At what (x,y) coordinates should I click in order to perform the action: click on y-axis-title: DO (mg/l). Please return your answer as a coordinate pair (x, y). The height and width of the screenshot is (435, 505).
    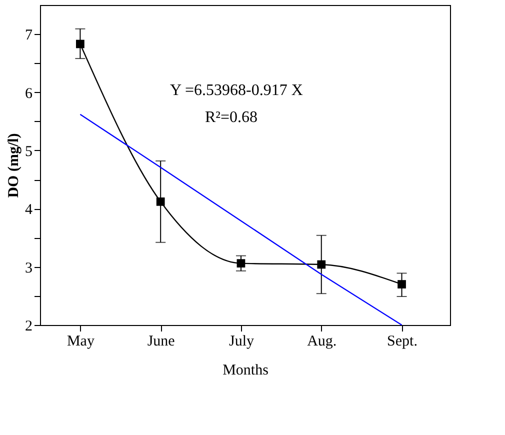
    Looking at the image, I should click on (14, 165).